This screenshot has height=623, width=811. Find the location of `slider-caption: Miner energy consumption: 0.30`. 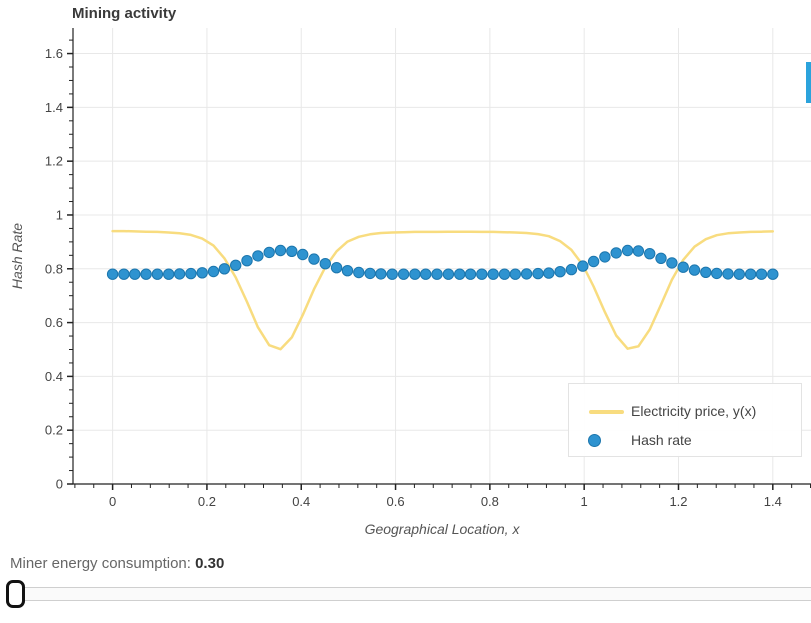

slider-caption: Miner energy consumption: 0.30 is located at coordinates (117, 563).